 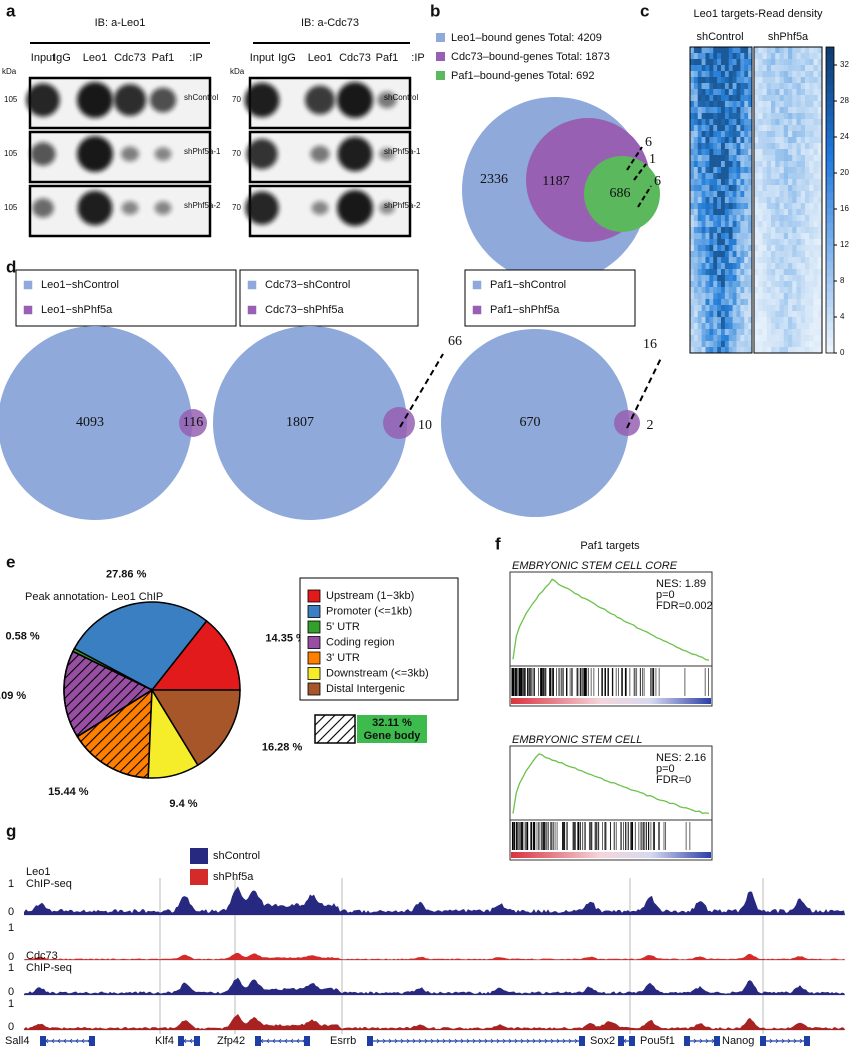 What do you see at coordinates (652, 159) in the screenshot?
I see `callout-count: 1` at bounding box center [652, 159].